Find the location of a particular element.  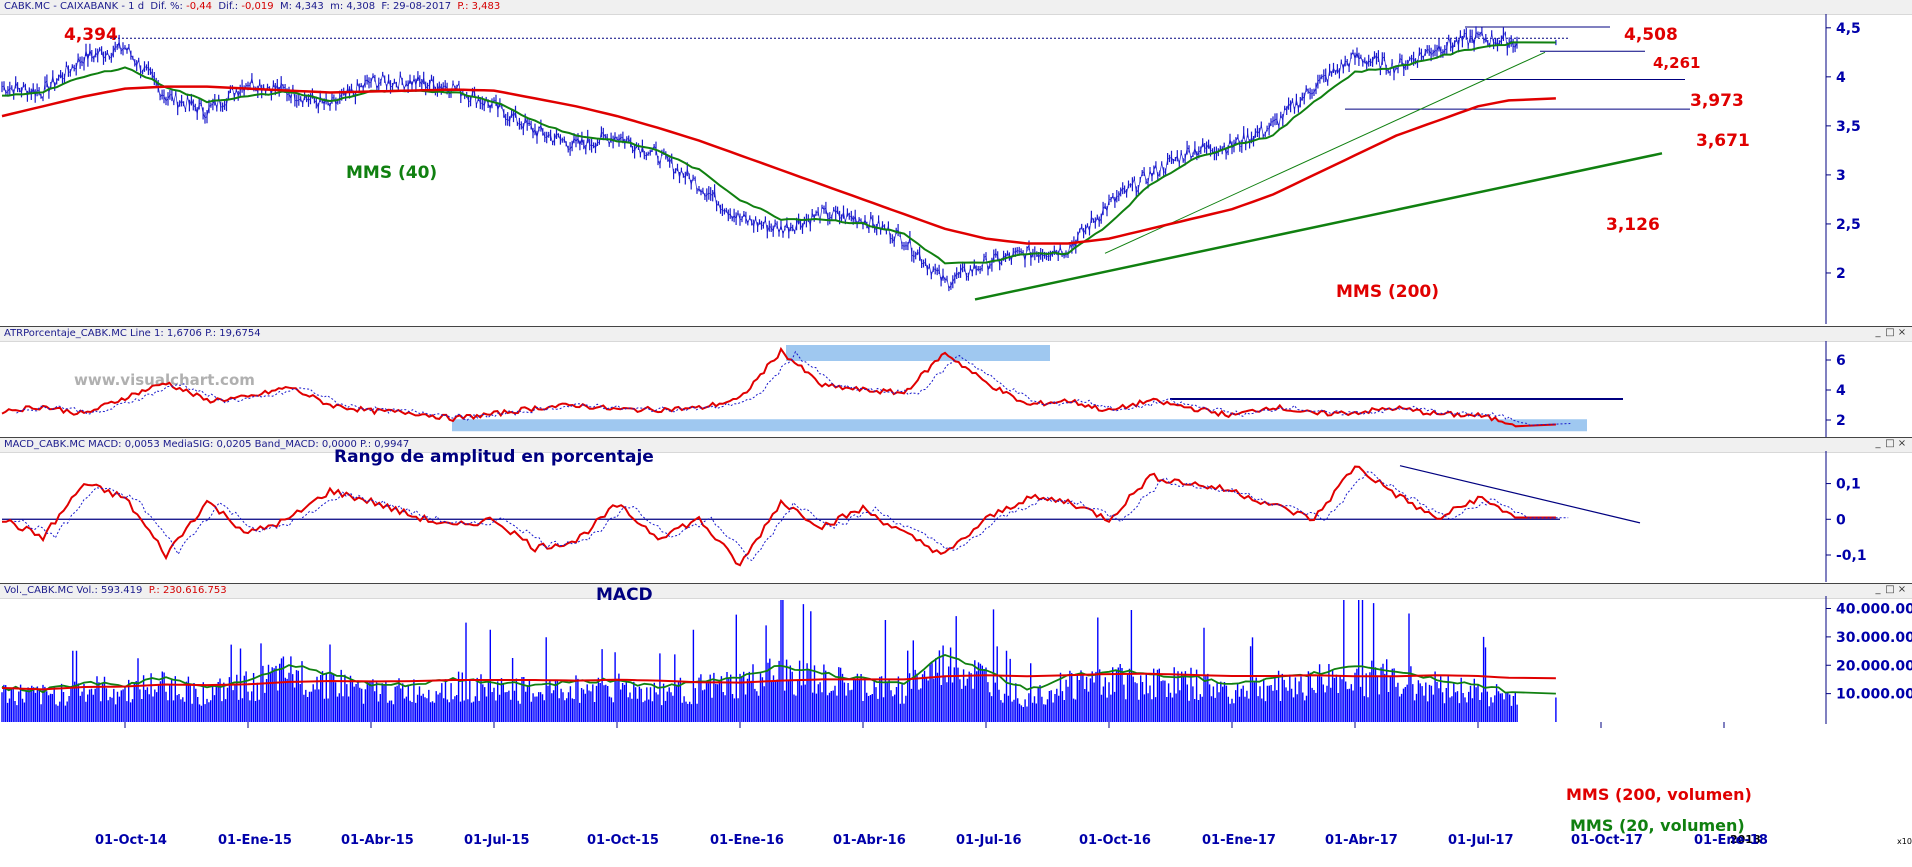

macd-line is located at coordinates (778, 516).